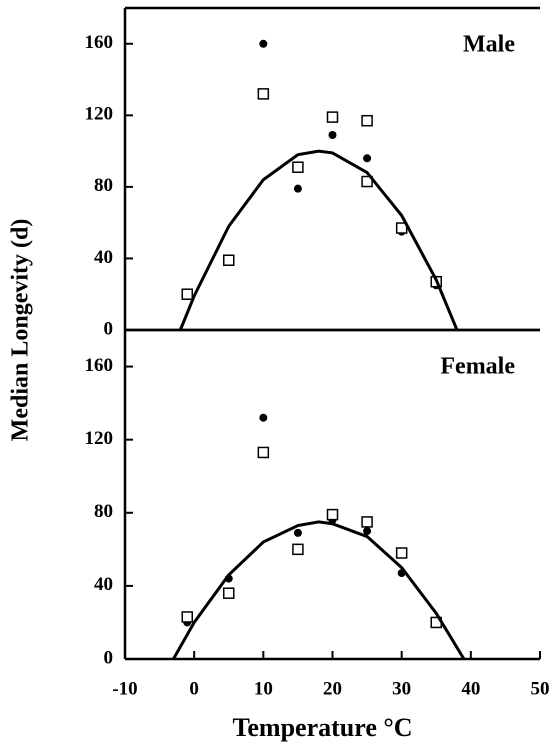 This screenshot has height=751, width=552. Describe the element at coordinates (401, 688) in the screenshot. I see `x-tick-label: 30` at that location.